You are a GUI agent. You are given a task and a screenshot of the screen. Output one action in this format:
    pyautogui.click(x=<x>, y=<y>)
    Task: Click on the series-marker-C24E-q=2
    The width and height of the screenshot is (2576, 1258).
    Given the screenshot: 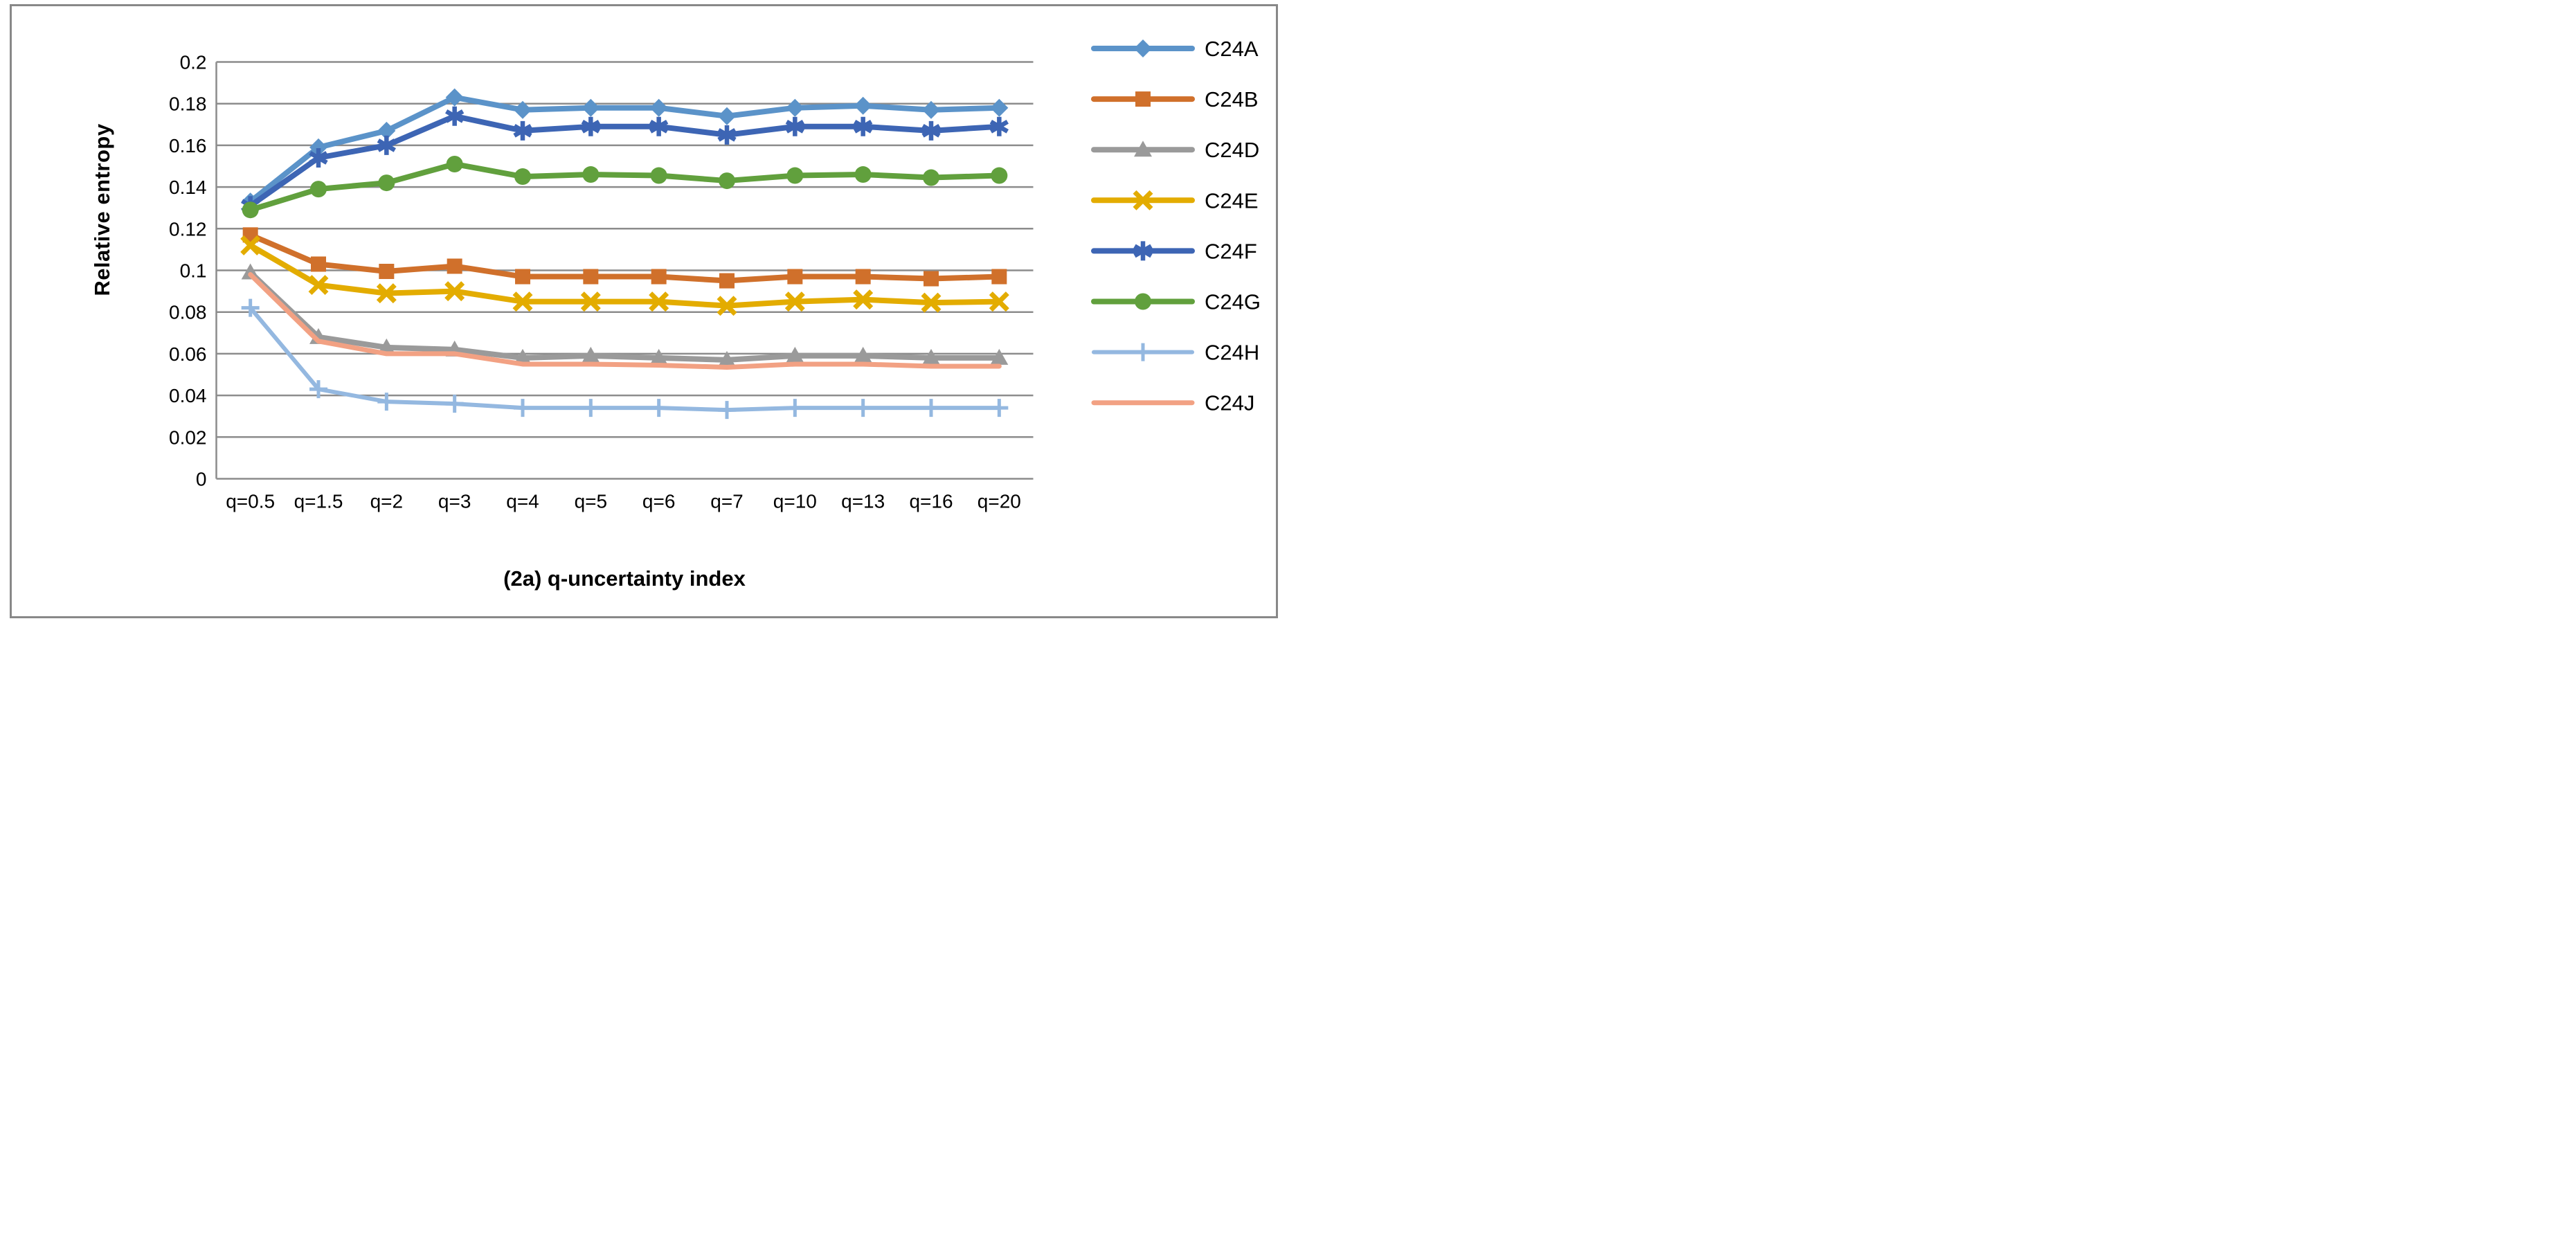 What is the action you would take?
    pyautogui.click(x=386, y=293)
    